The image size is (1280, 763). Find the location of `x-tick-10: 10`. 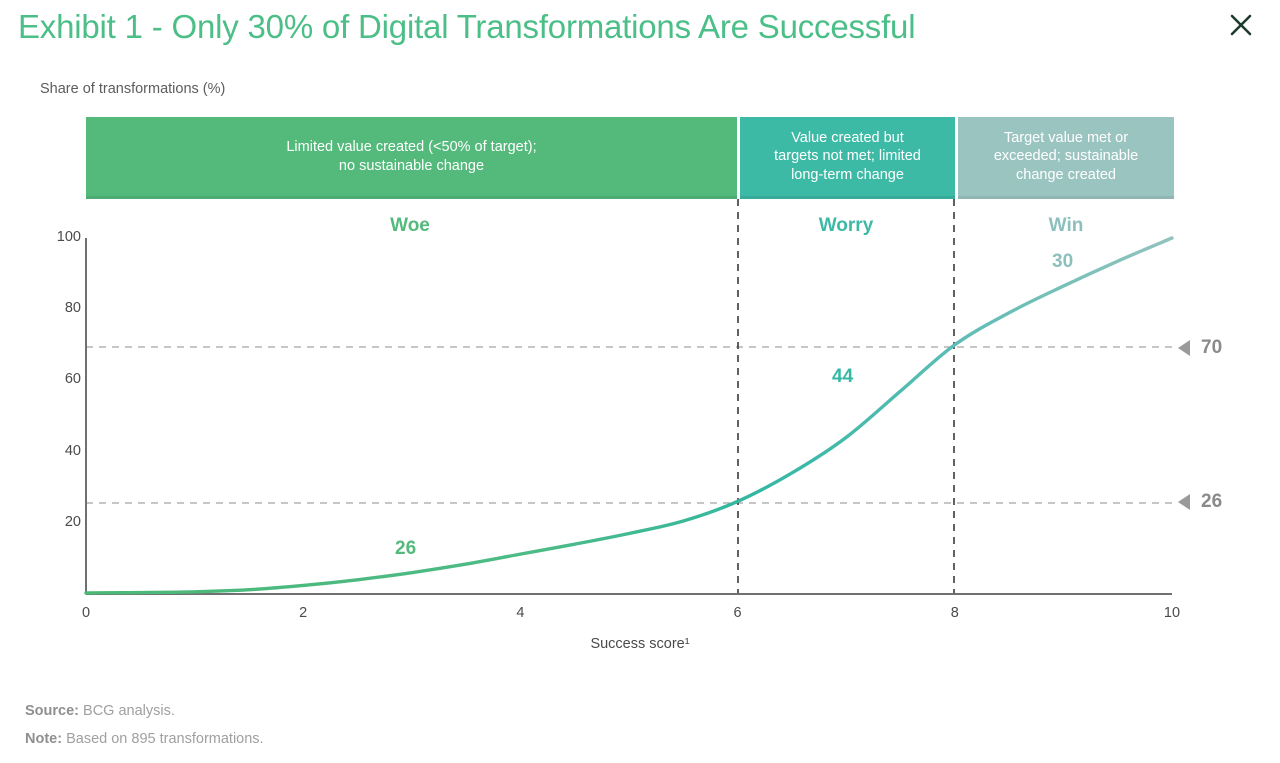

x-tick-10: 10 is located at coordinates (1172, 613).